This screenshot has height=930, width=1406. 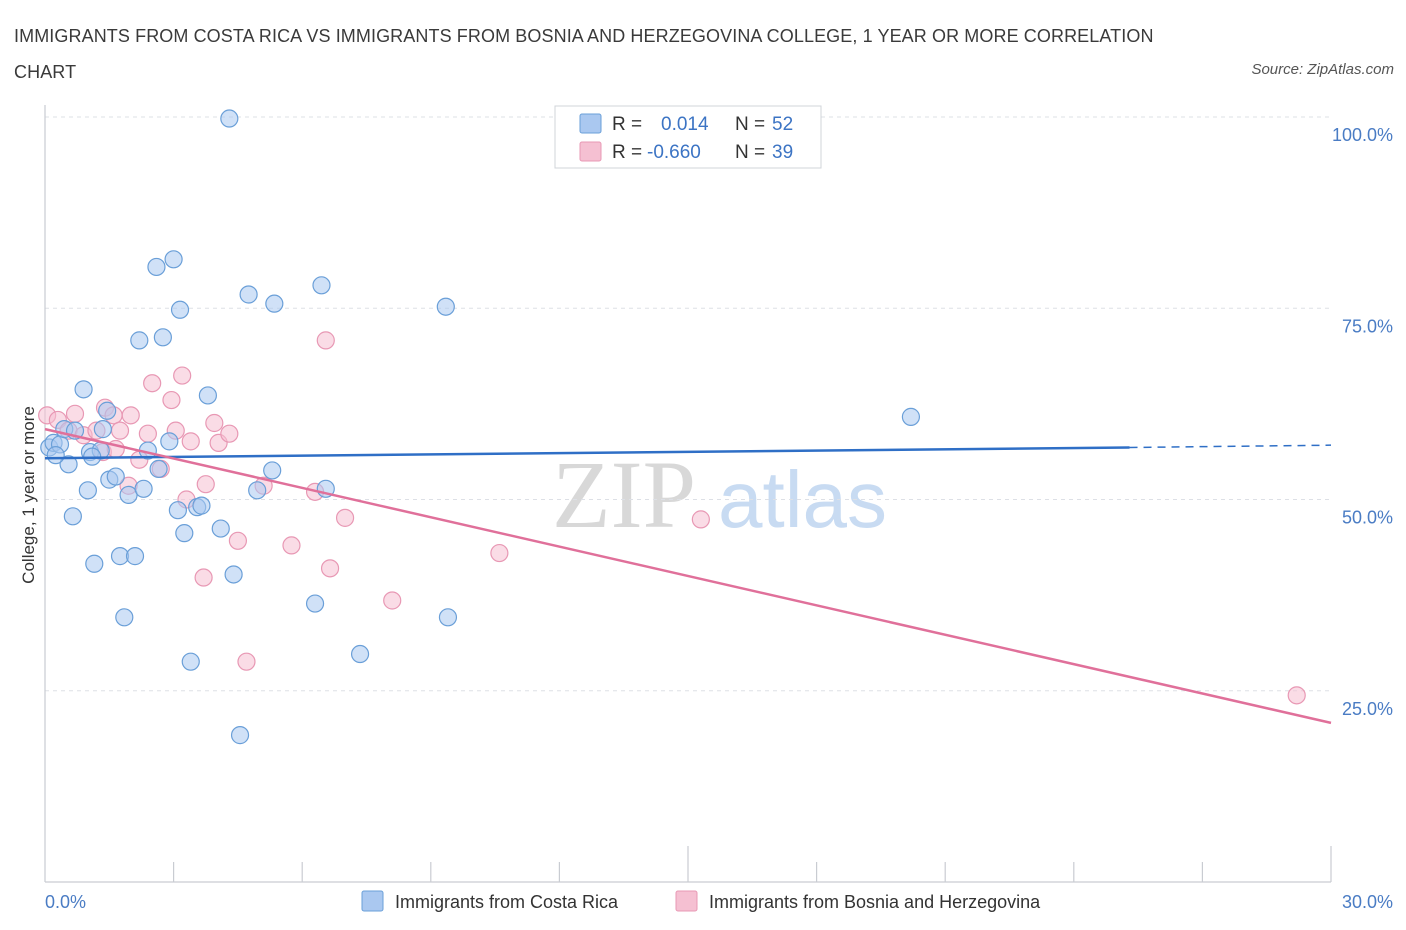 What do you see at coordinates (1367, 518) in the screenshot?
I see `y-tick-label-50: 50.0%` at bounding box center [1367, 518].